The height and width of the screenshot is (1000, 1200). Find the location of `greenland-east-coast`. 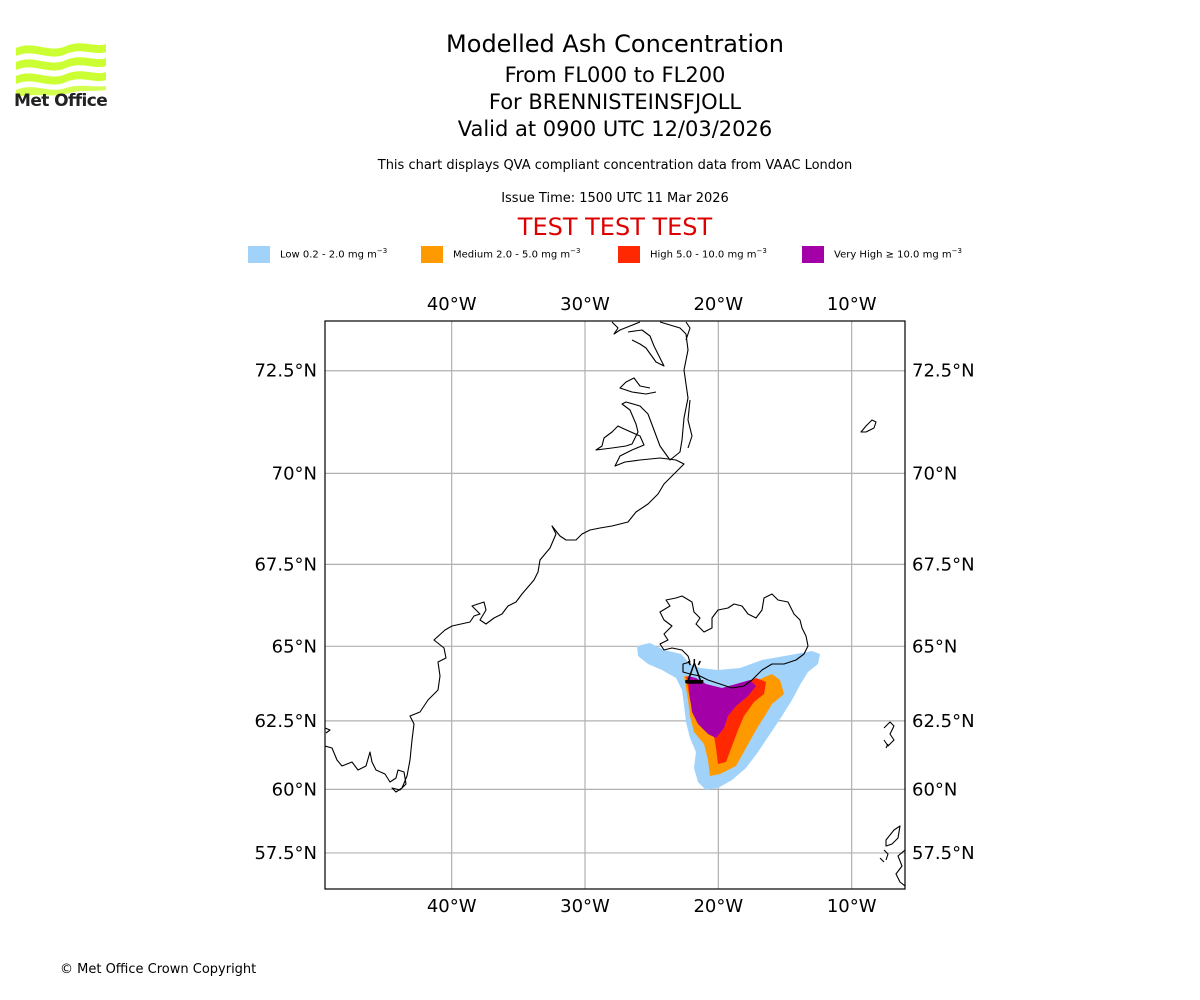

greenland-east-coast is located at coordinates (509, 557).